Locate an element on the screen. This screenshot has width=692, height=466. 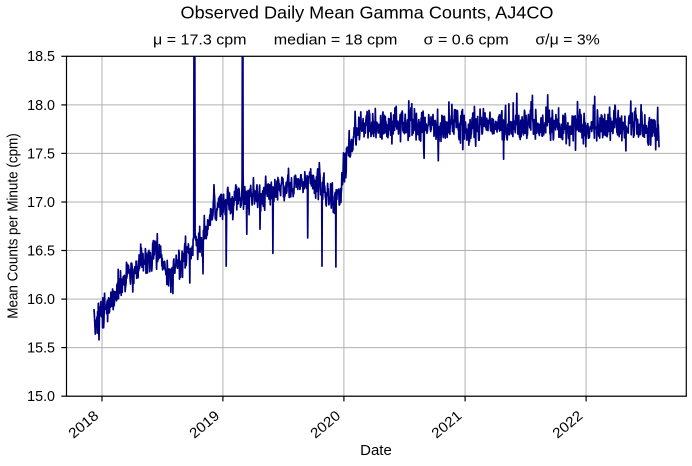
svg-text: 18.0 is located at coordinates (41, 106).